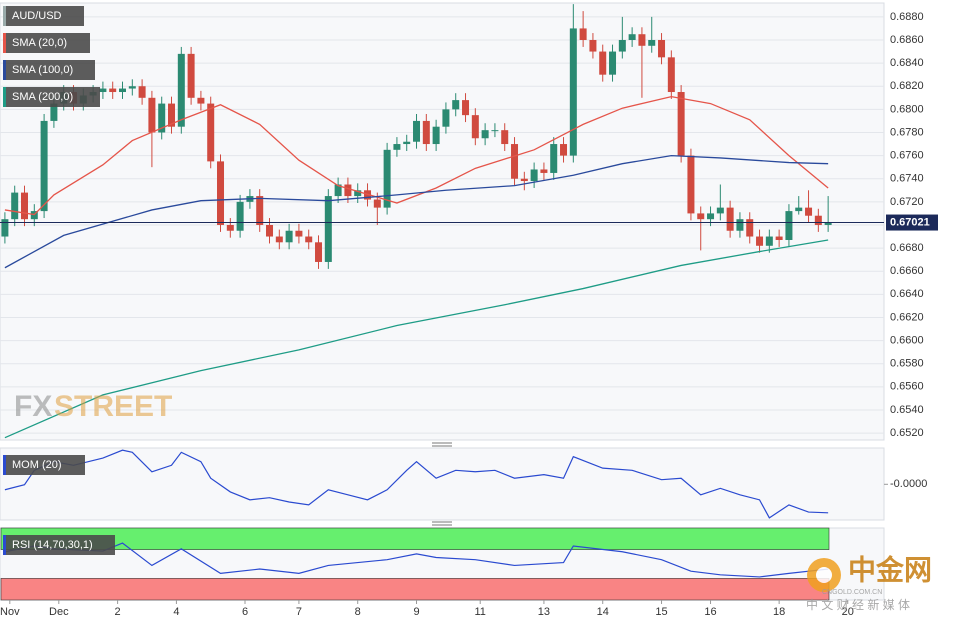 Image resolution: width=956 pixels, height=624 pixels. I want to click on y-tick-label: 0.6760, so click(907, 156).